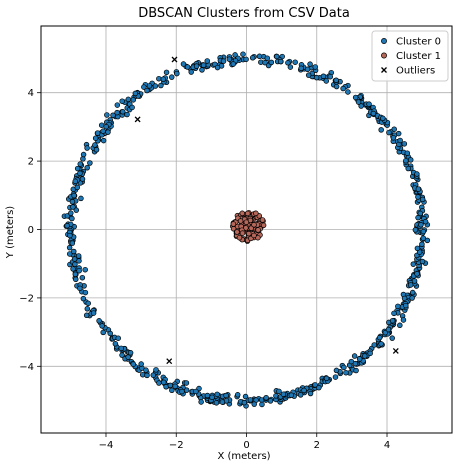  I want to click on x-tick-label: 4, so click(387, 445).